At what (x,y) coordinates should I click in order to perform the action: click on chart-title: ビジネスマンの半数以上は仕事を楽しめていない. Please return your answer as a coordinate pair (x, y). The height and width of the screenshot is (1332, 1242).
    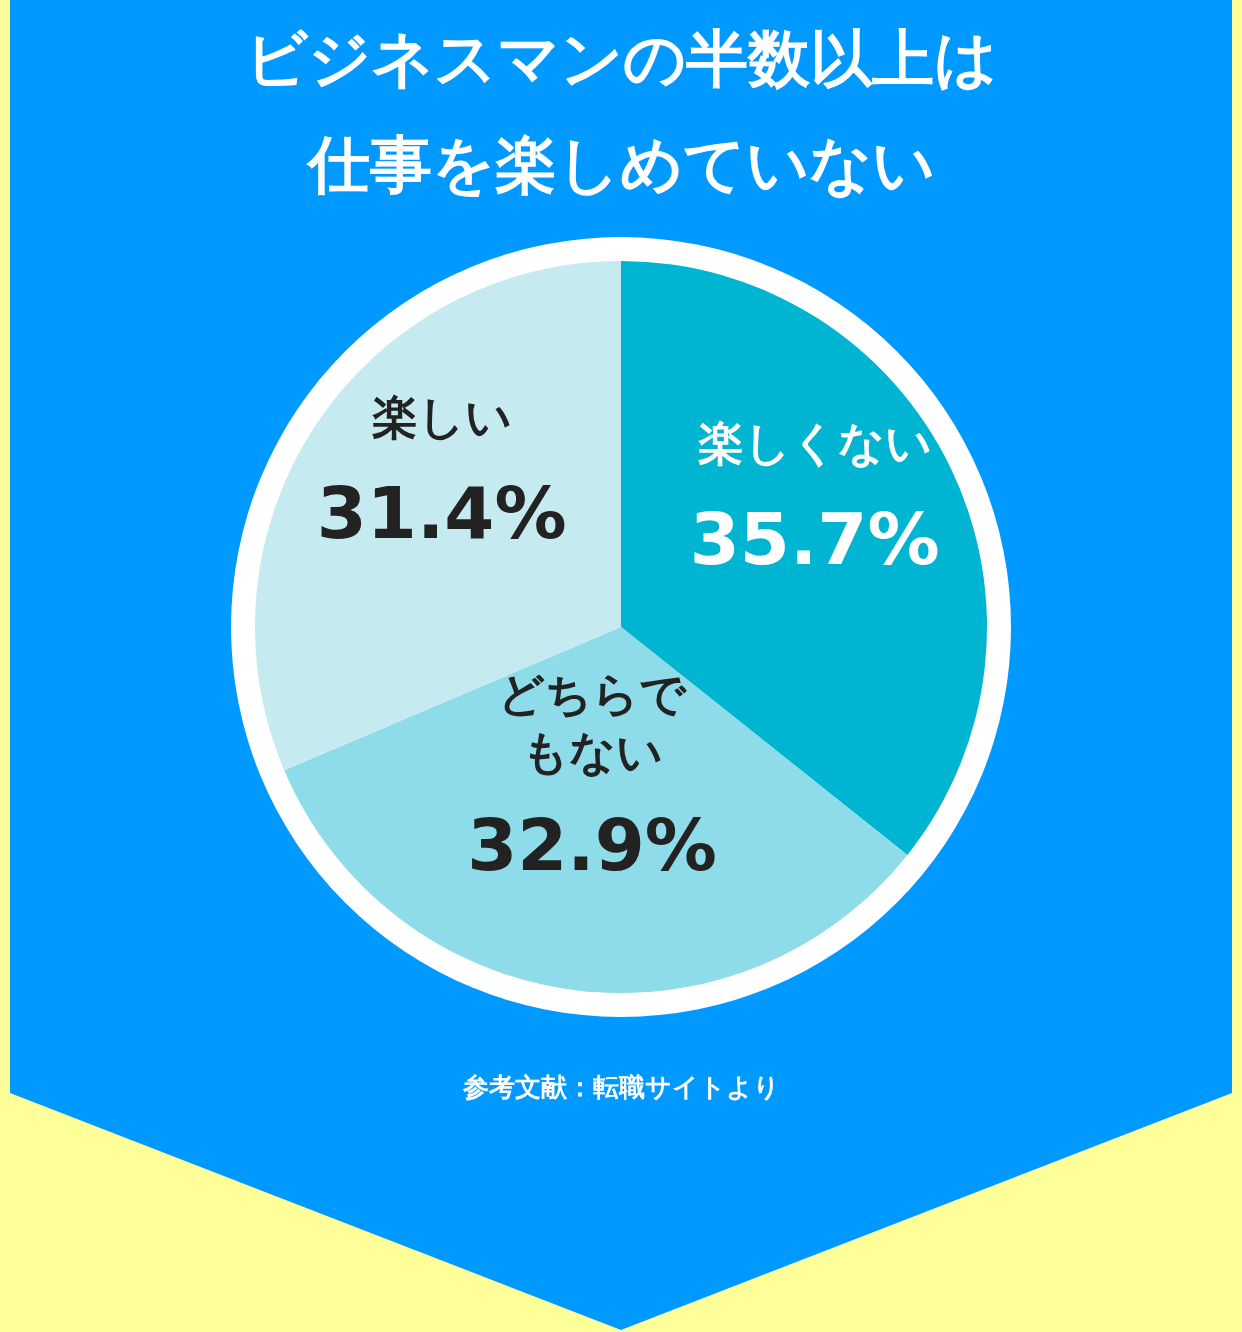
    Looking at the image, I should click on (621, 111).